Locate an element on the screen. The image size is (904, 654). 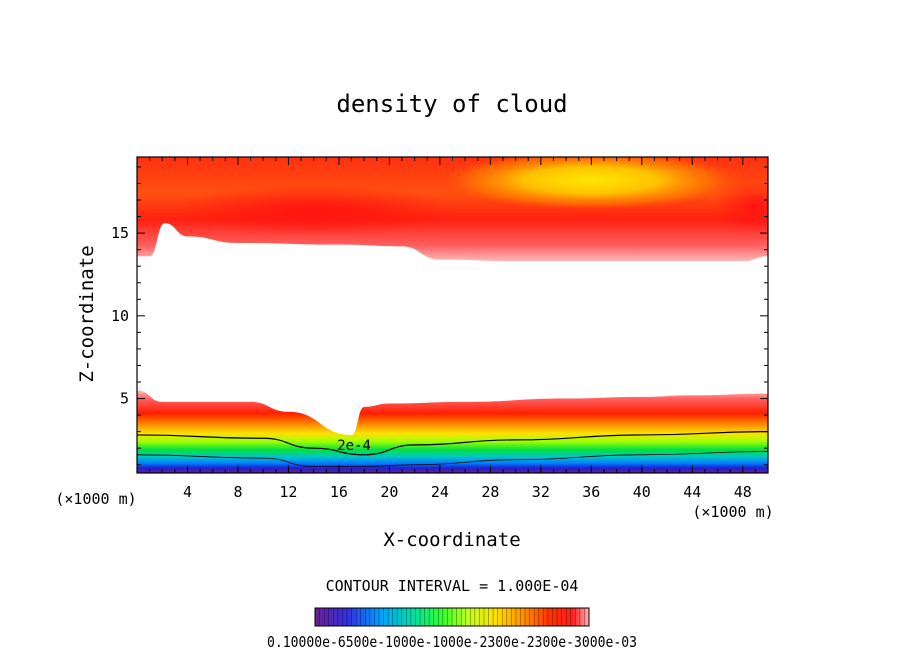
x-tick-label: 12 is located at coordinates (288, 492).